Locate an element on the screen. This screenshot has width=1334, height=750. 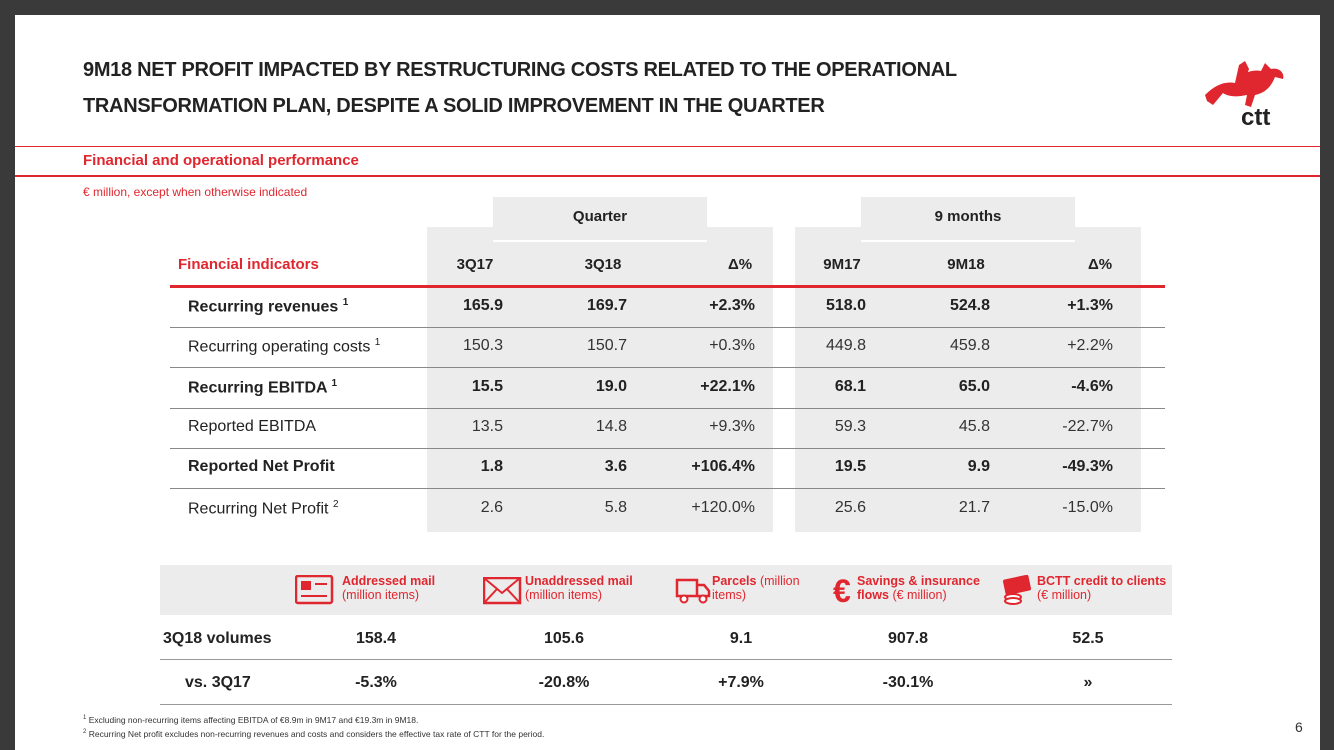
row-label-text: Reported EBITDA is located at coordinates (252, 426).